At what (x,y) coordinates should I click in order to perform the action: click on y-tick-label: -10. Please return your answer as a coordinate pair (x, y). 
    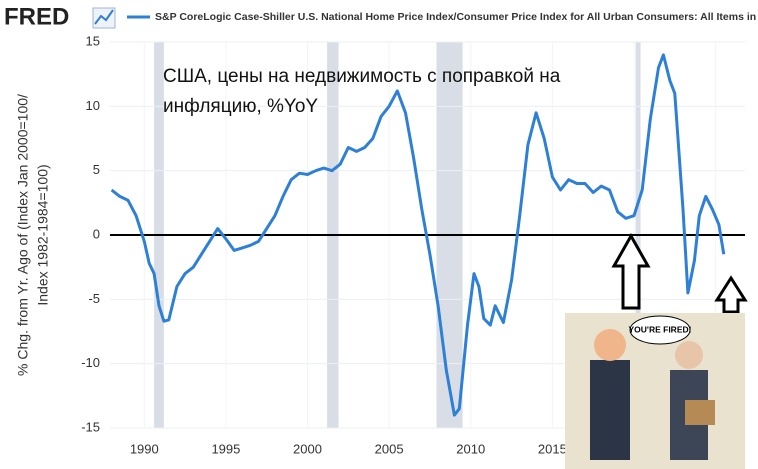
    Looking at the image, I should click on (90, 362).